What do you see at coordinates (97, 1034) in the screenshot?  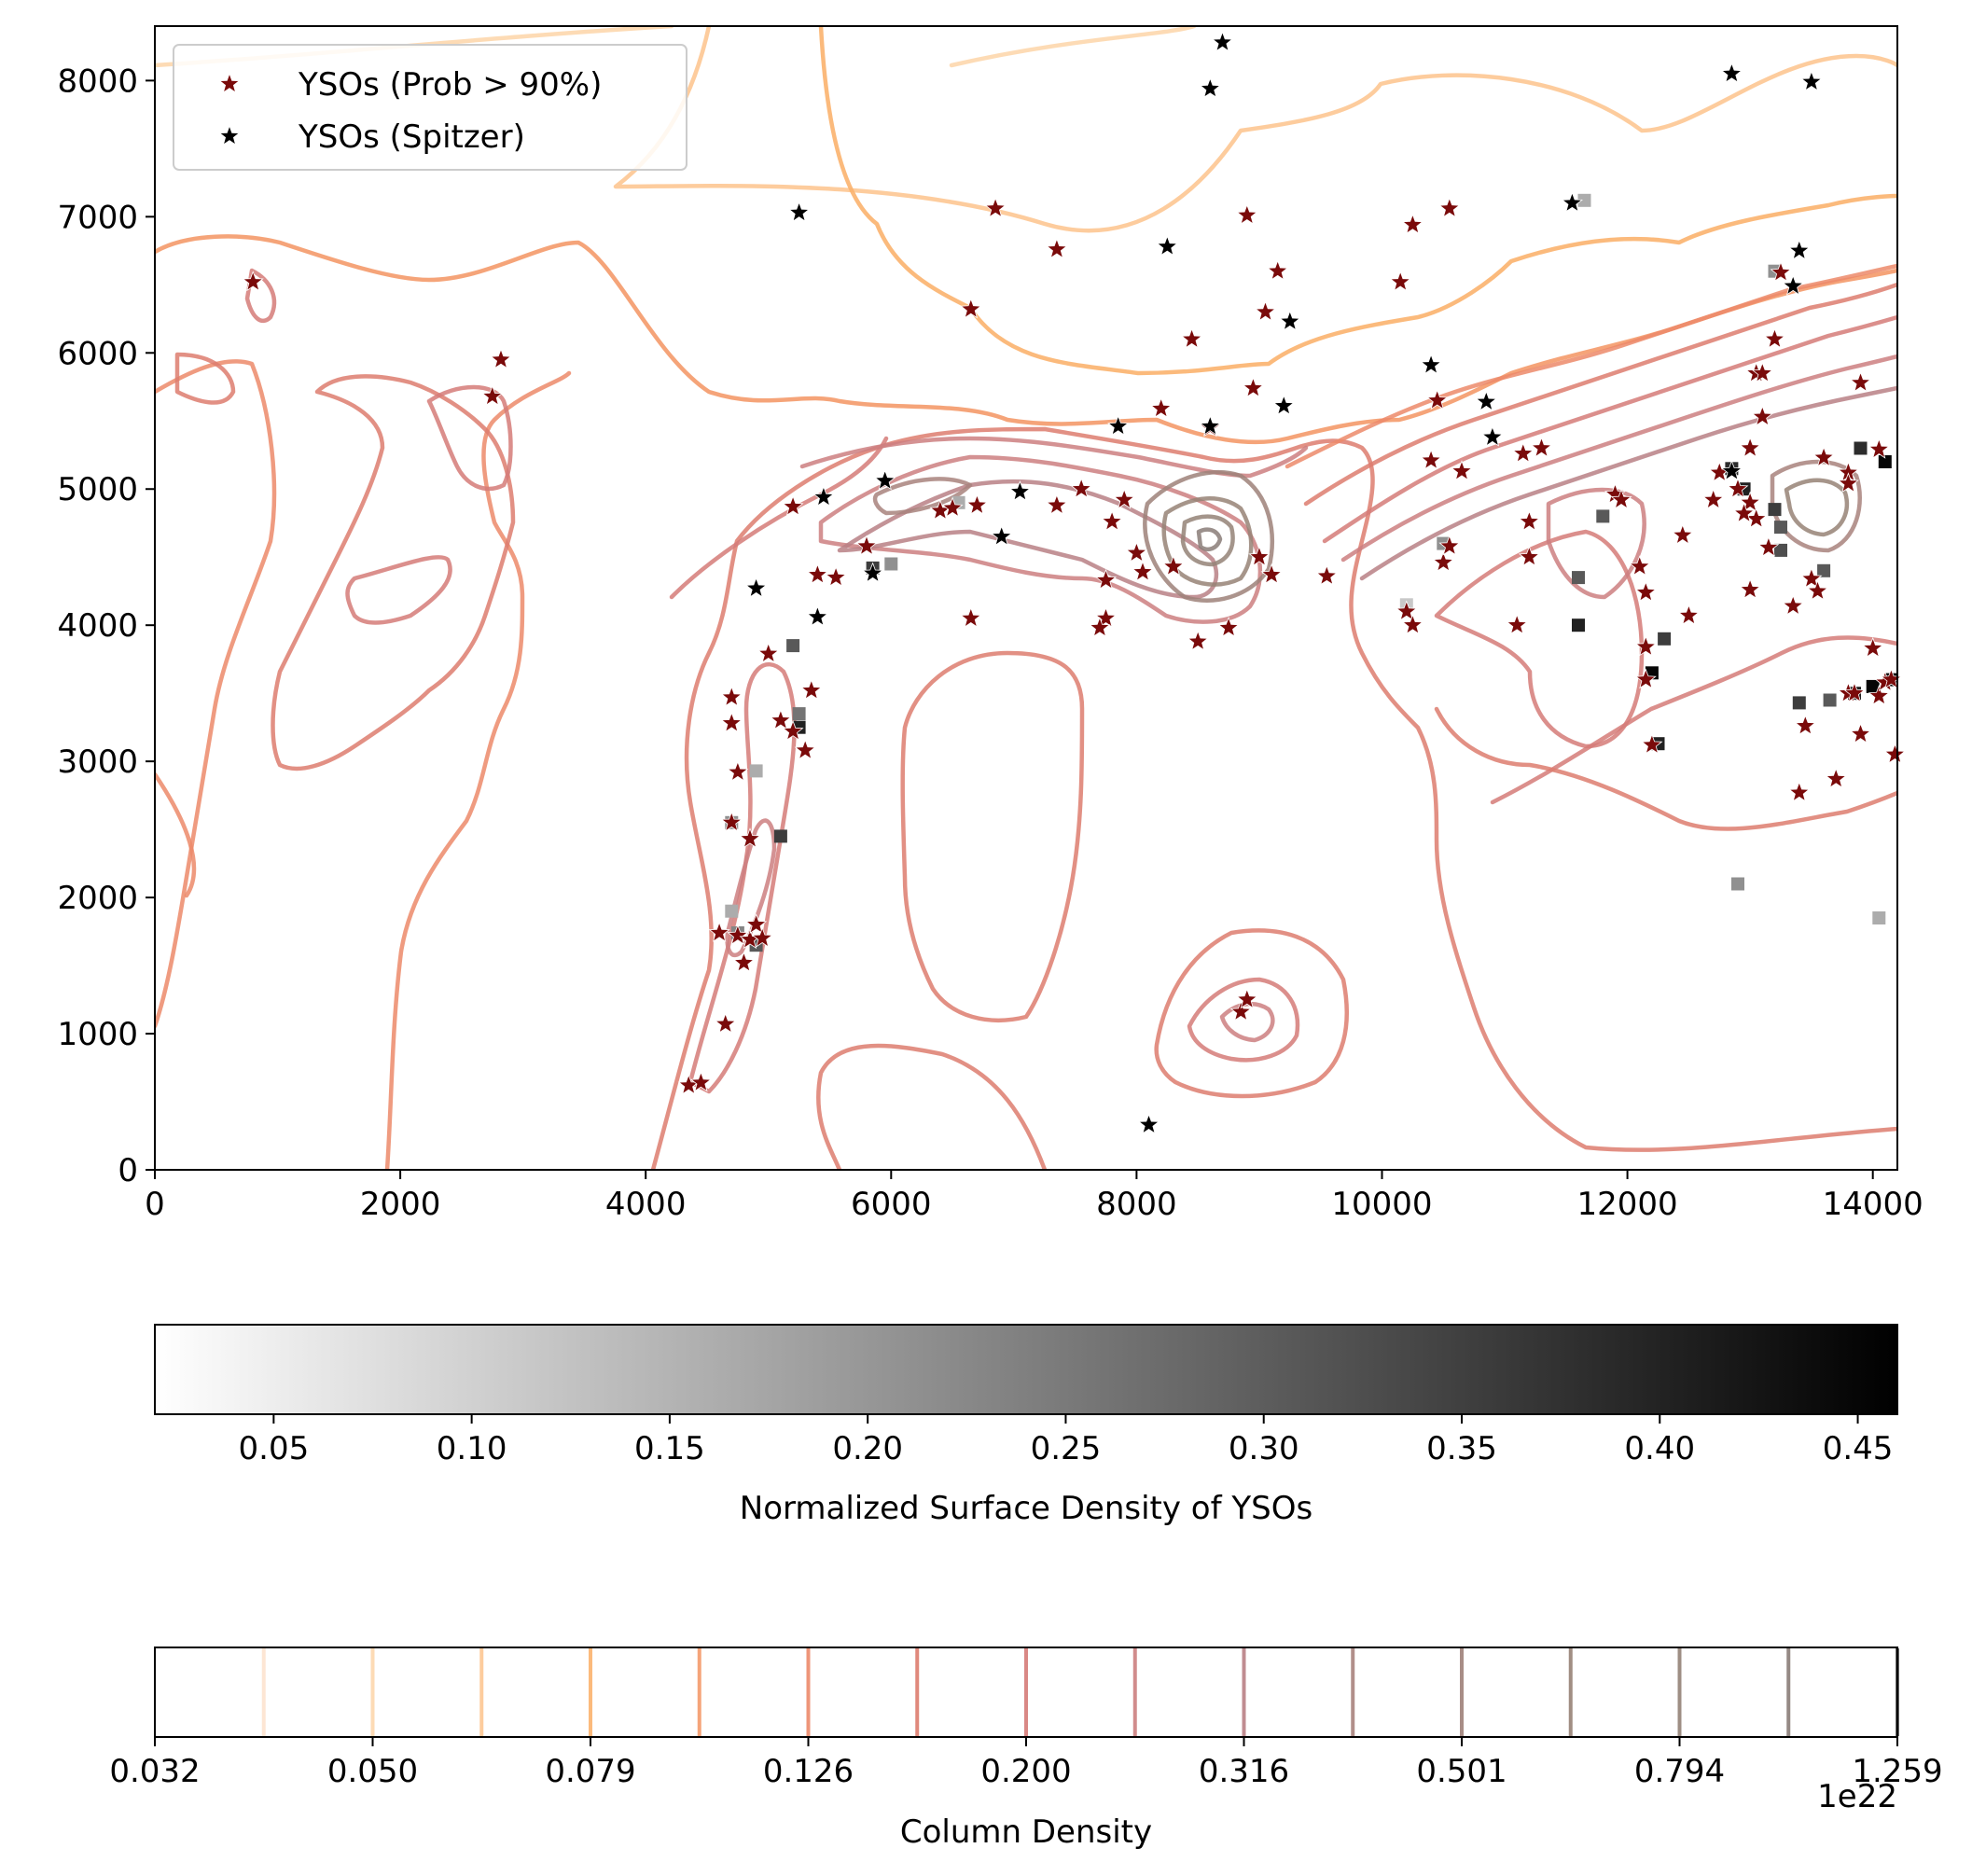 I see `y-tick-label: 1000` at bounding box center [97, 1034].